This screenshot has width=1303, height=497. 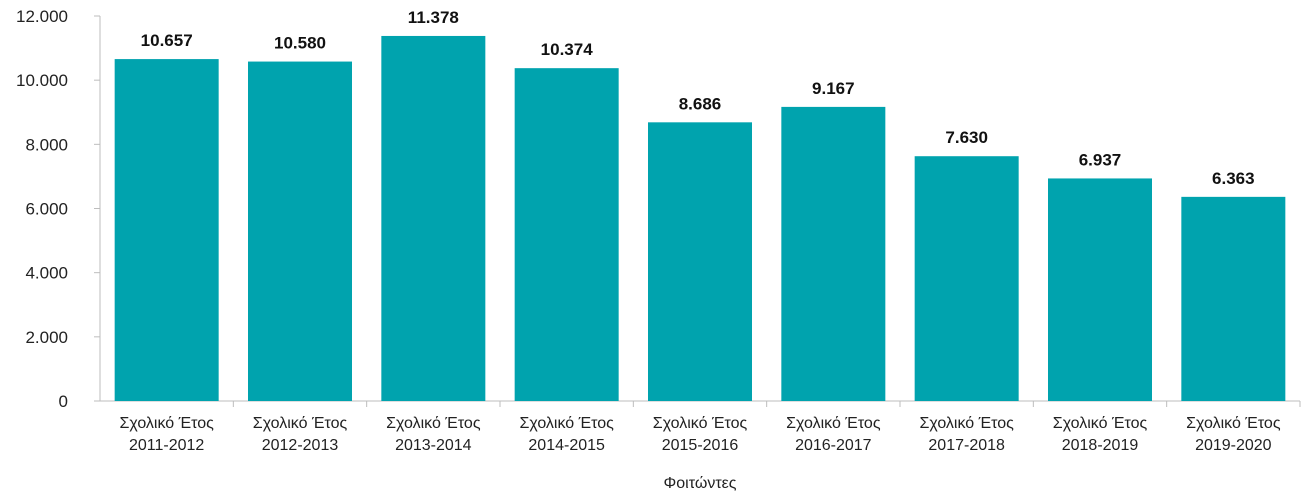 What do you see at coordinates (966, 137) in the screenshot?
I see `data-label: 7.630` at bounding box center [966, 137].